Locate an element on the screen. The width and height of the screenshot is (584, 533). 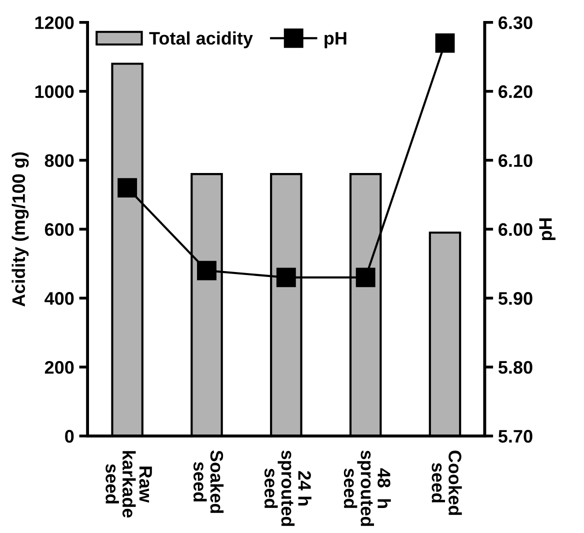
y2-tick-label: 5.80 is located at coordinates (515, 367).